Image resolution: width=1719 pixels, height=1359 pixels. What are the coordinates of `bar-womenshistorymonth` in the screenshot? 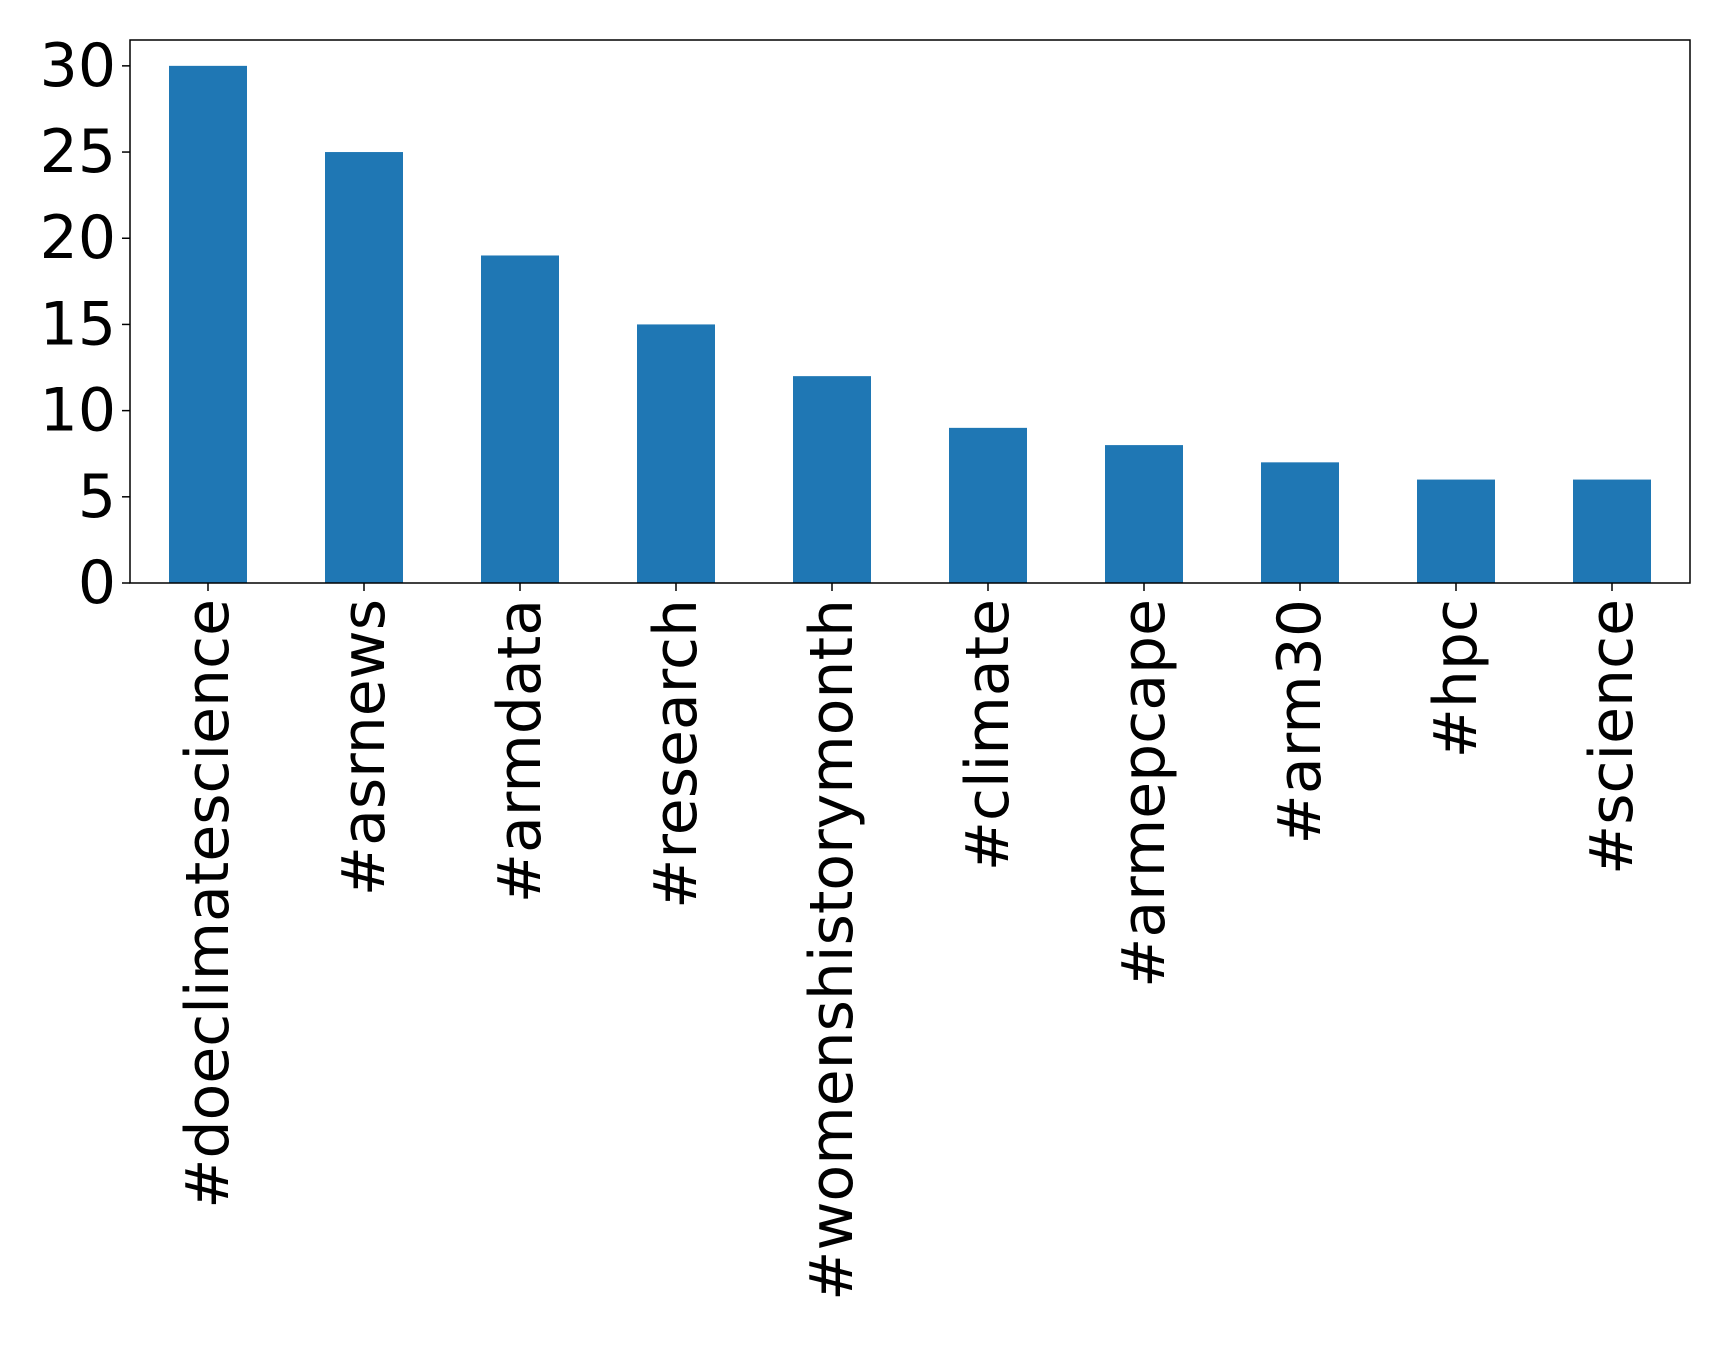 It's located at (832, 479).